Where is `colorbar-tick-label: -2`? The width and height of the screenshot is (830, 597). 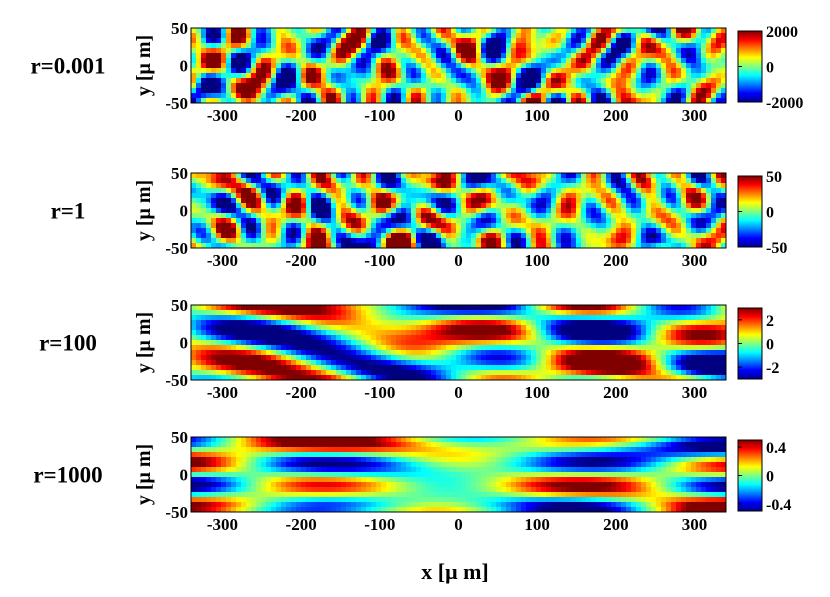 colorbar-tick-label: -2 is located at coordinates (772, 368).